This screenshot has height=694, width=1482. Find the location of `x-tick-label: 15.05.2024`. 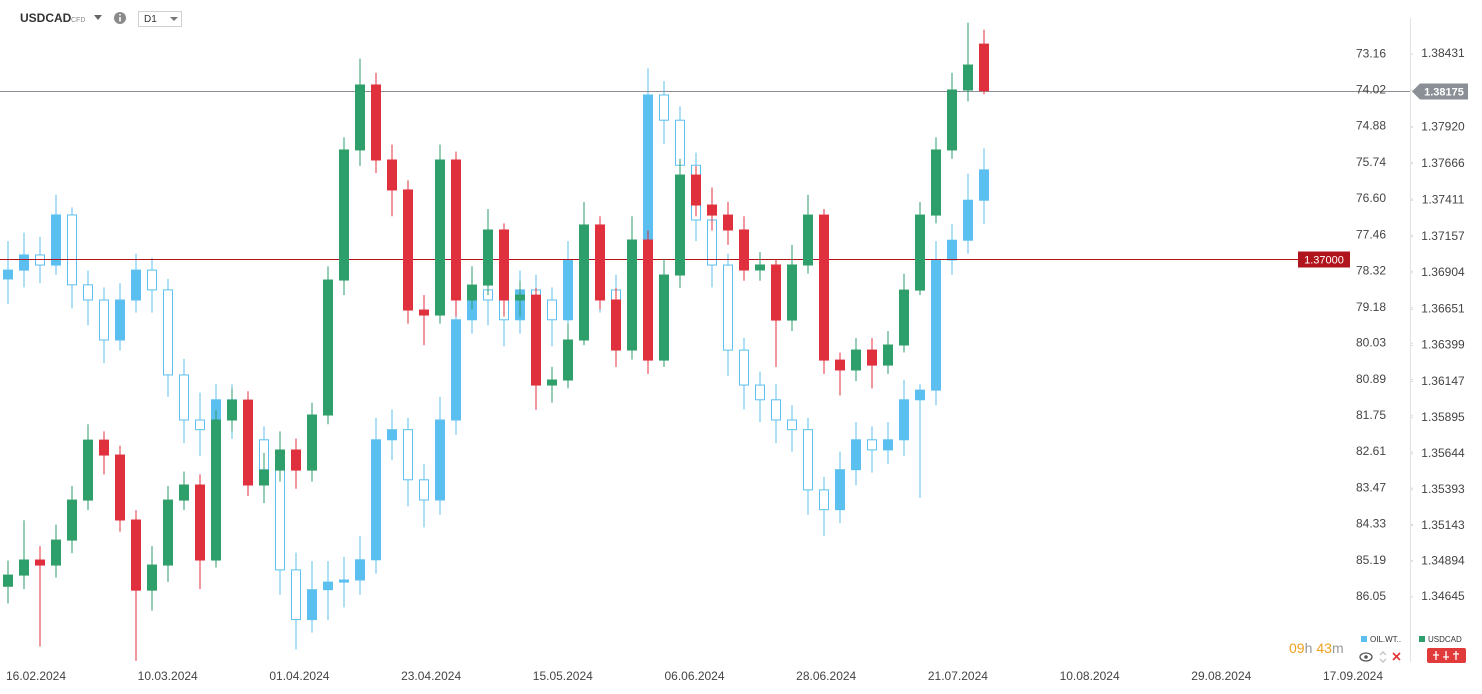

x-tick-label: 15.05.2024 is located at coordinates (563, 676).